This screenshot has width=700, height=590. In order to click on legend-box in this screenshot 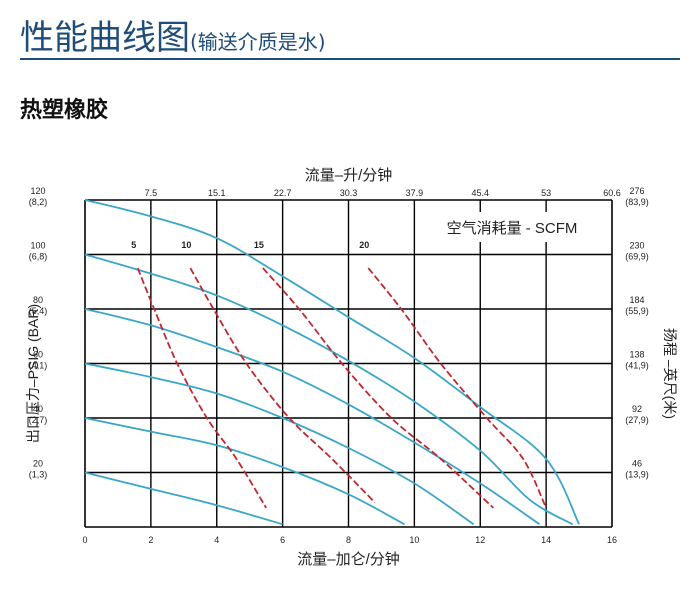, I will do `click(512, 227)`.